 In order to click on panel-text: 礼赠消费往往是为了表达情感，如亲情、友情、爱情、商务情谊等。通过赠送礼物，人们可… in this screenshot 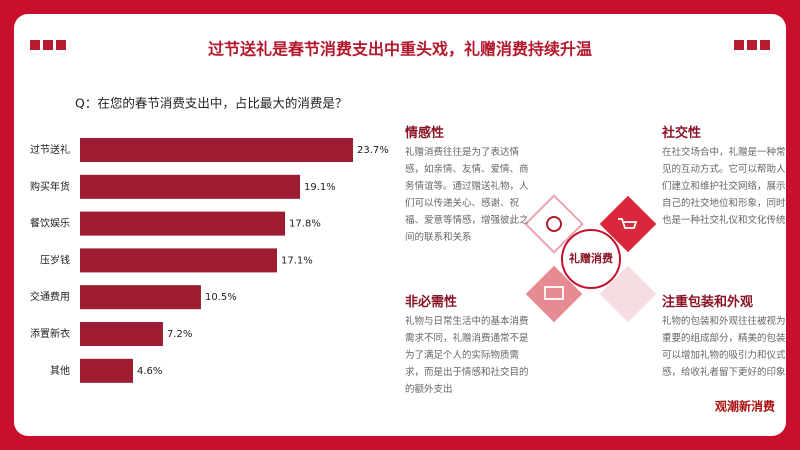, I will do `click(467, 195)`.